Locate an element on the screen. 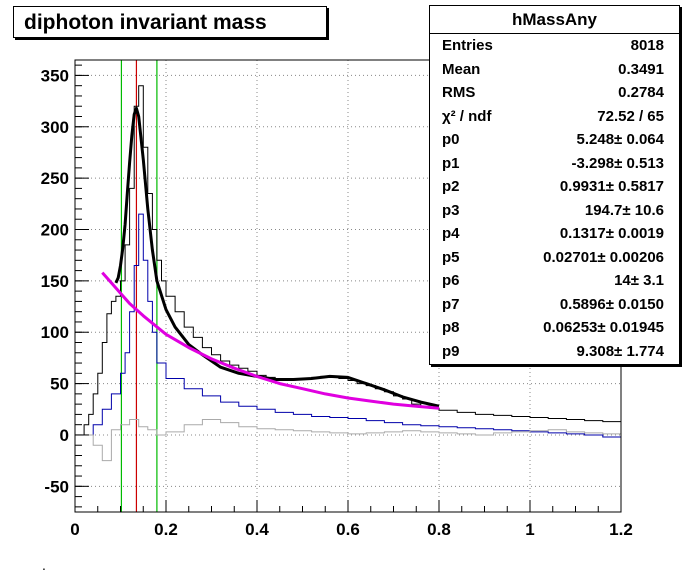  stats-row: p5 0.02701± 0.00206 is located at coordinates (554, 258).